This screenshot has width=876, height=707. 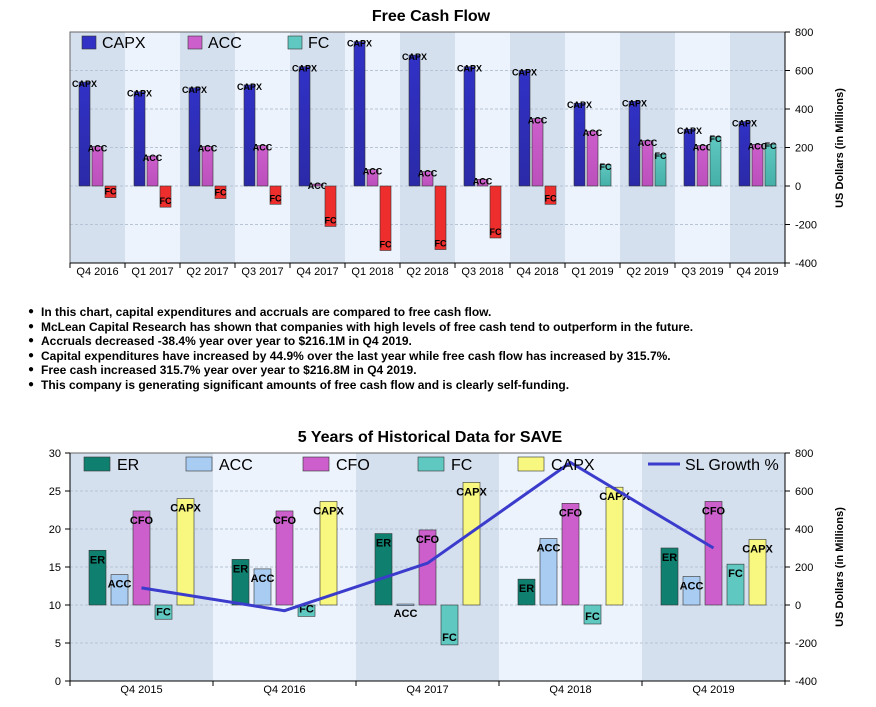 I want to click on chart2-legend-label: SL Growth %, so click(x=732, y=465).